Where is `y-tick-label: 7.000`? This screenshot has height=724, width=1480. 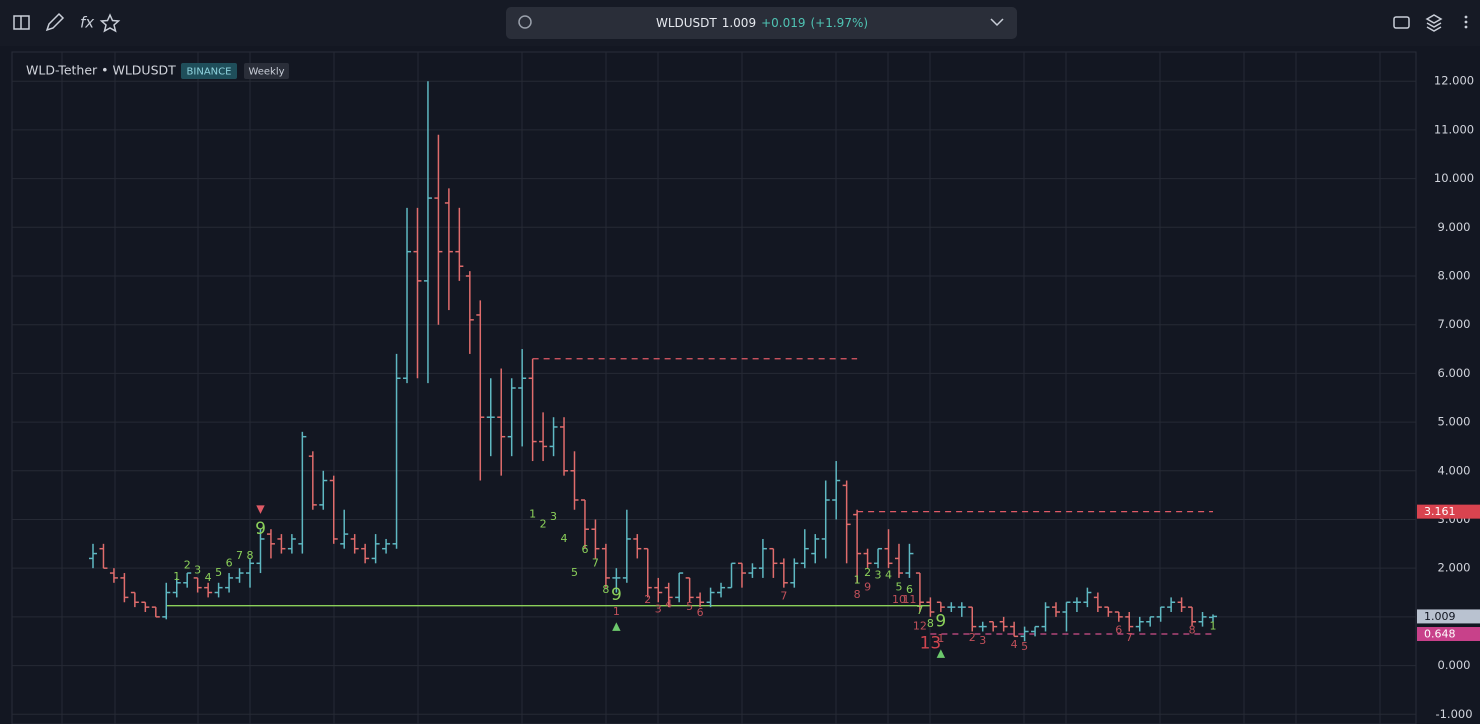
y-tick-label: 7.000 is located at coordinates (1454, 324).